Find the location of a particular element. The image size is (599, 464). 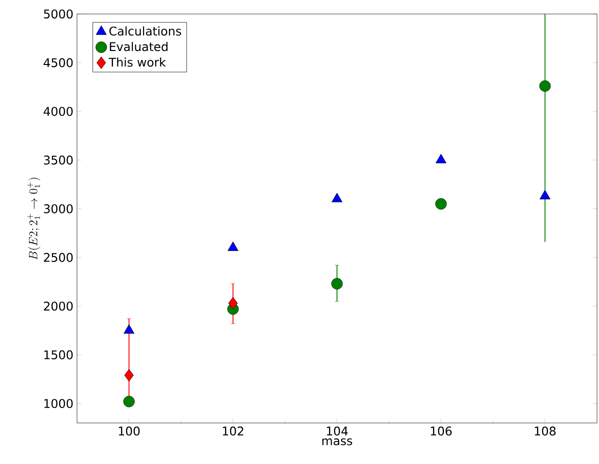

y-tick-label: 4500 is located at coordinates (58, 63).